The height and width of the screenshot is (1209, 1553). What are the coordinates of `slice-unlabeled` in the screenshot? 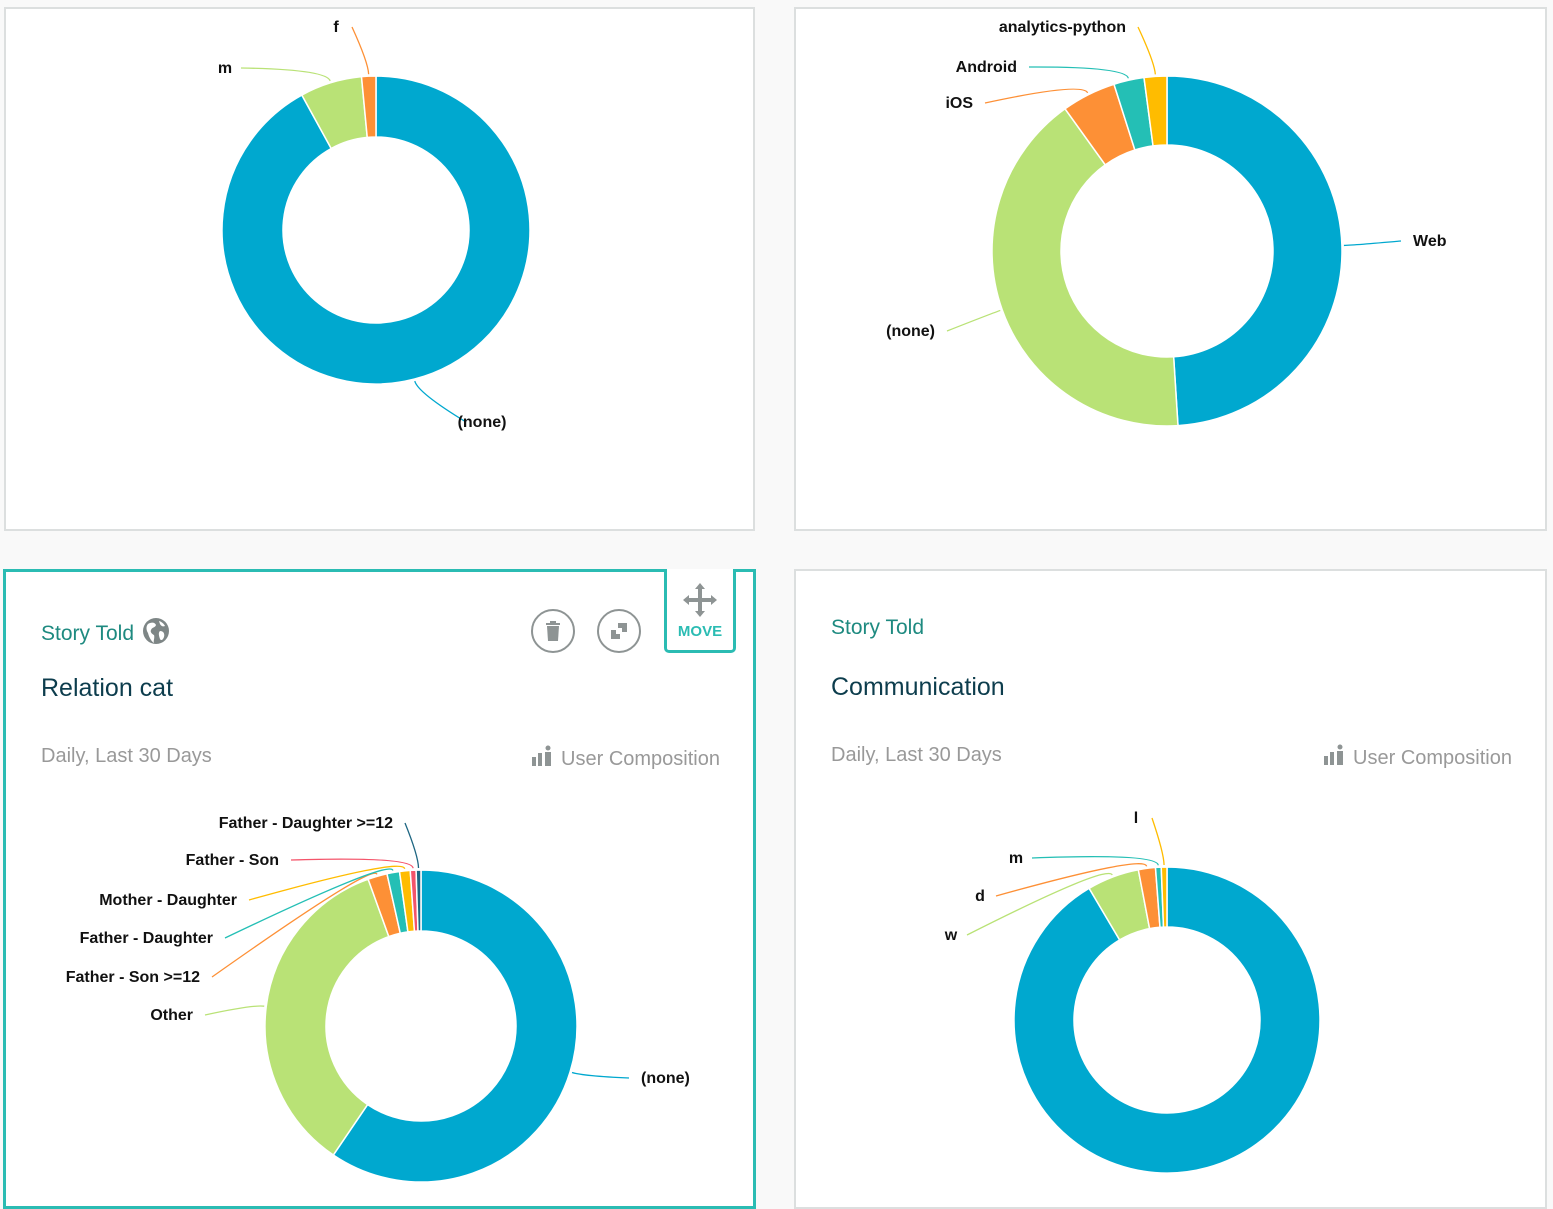 It's located at (1167, 1020).